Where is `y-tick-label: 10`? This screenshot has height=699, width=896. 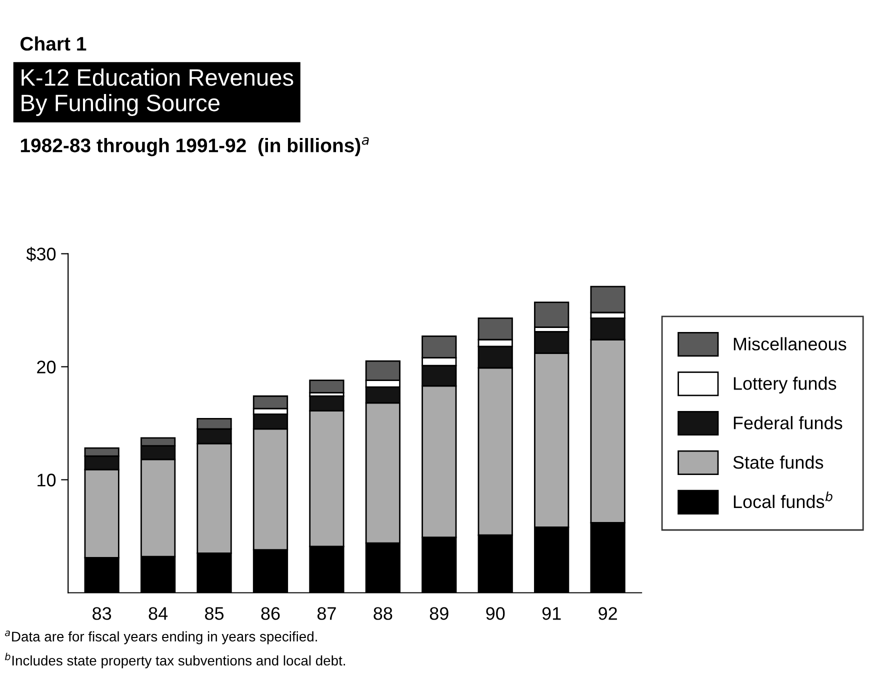
y-tick-label: 10 is located at coordinates (47, 480).